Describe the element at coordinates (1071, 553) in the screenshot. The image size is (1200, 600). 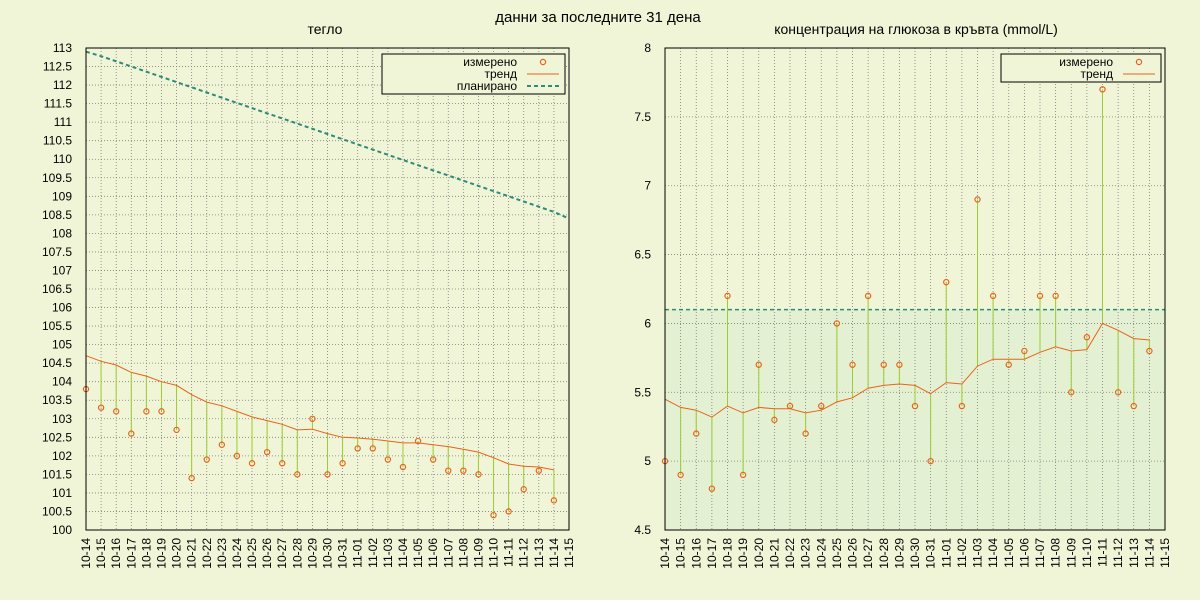
I see `glucose-x-tick-label: 11-09` at that location.